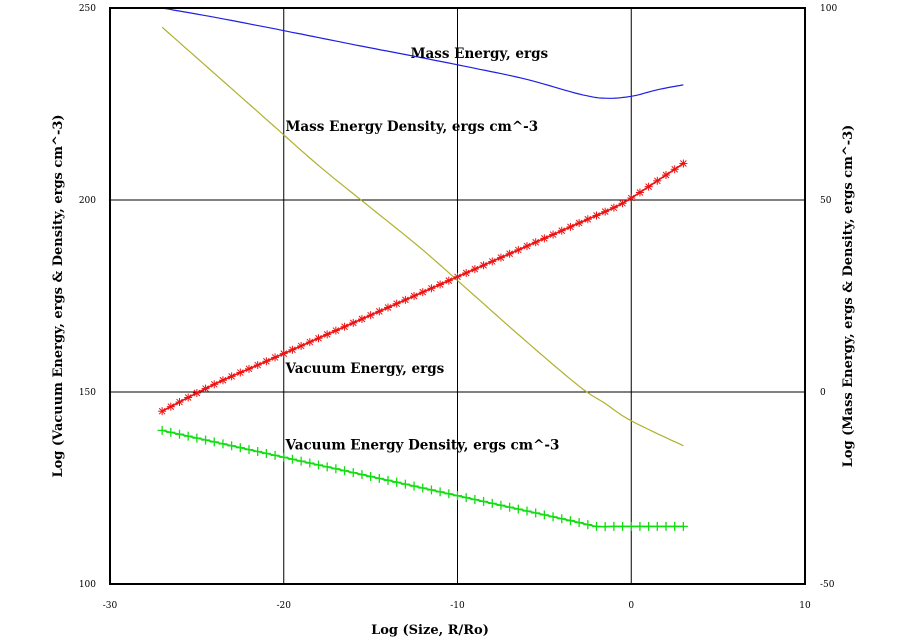  I want to click on x-tick-label: -30, so click(110, 606).